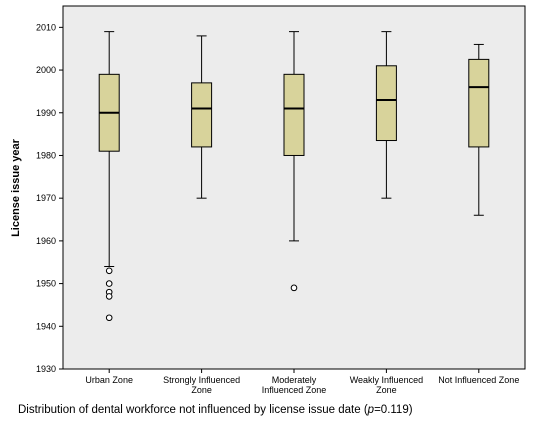 The width and height of the screenshot is (537, 428). Describe the element at coordinates (46, 369) in the screenshot. I see `y-tick-label: 1930` at that location.